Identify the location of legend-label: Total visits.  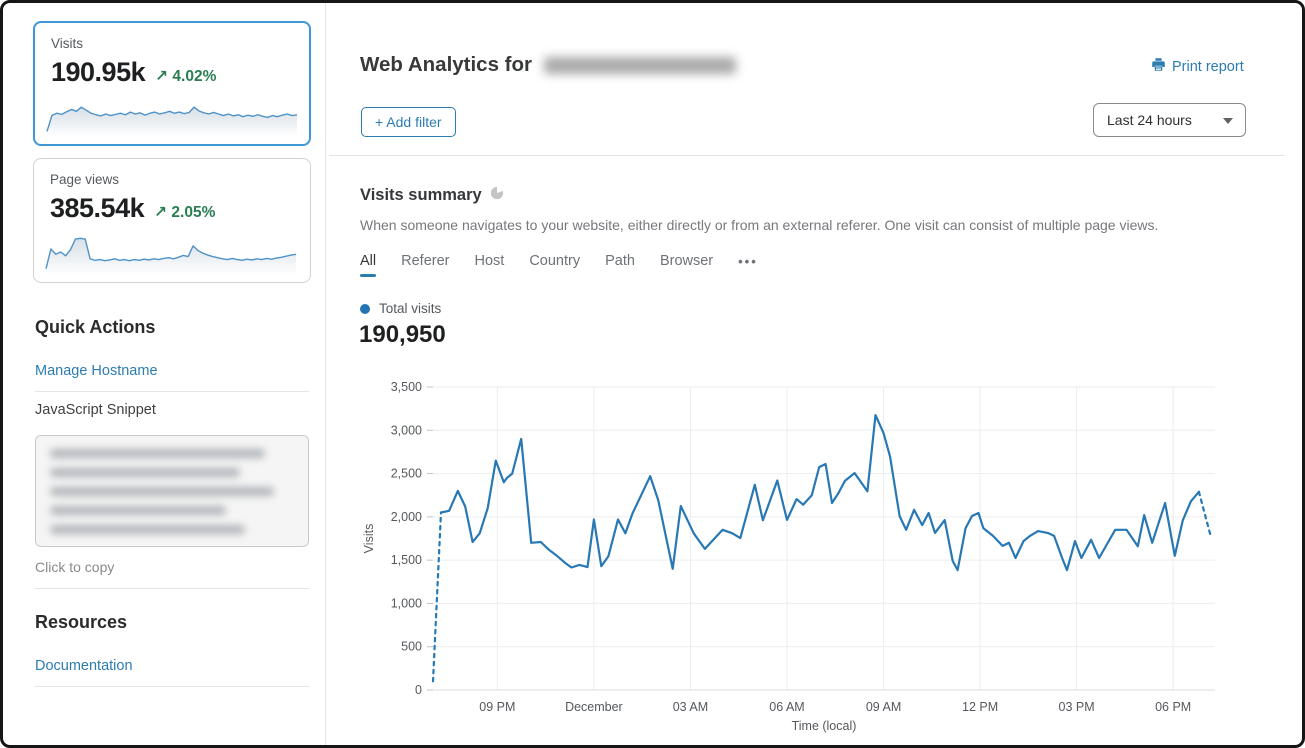
(410, 308).